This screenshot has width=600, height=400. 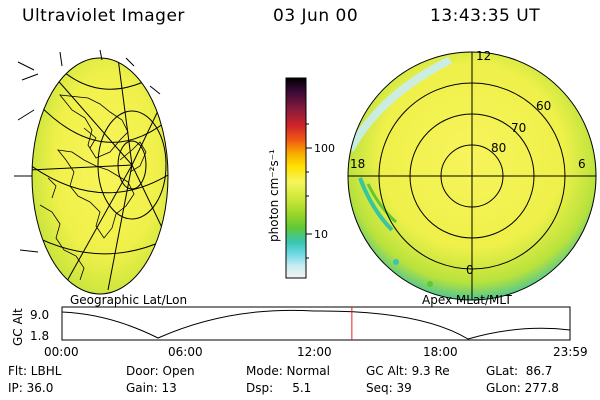 What do you see at coordinates (467, 300) in the screenshot?
I see `right-panel-caption: Apex MLat/MLT` at bounding box center [467, 300].